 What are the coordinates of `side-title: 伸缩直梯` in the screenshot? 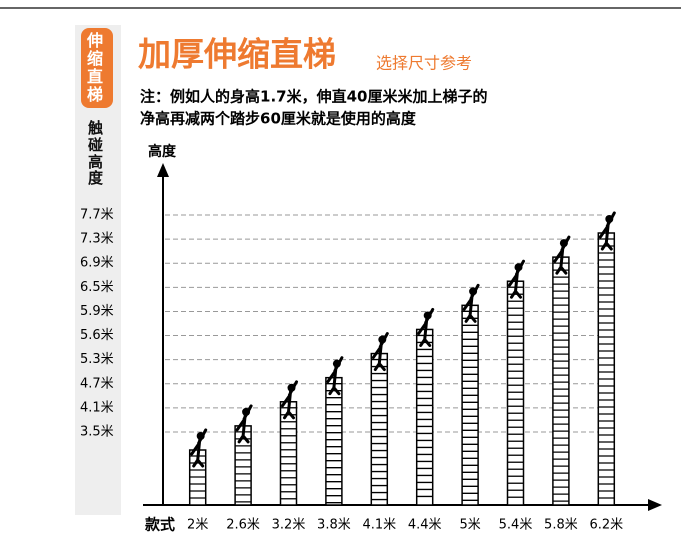 It's located at (95, 67).